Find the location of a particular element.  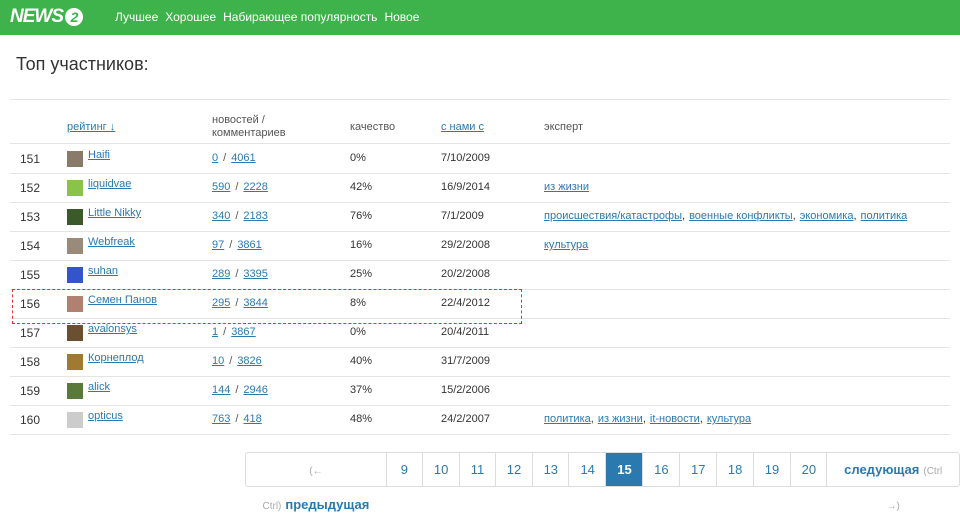

user-link: avalonsys is located at coordinates (112, 329).